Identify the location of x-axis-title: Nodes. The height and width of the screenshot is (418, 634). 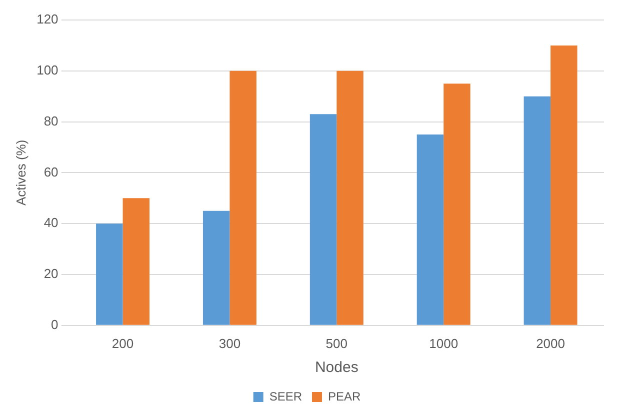
(336, 367).